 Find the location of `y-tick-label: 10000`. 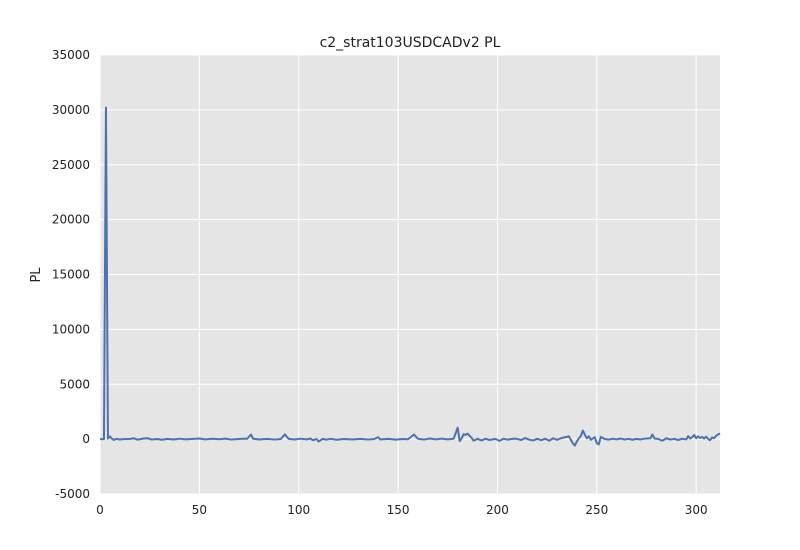

y-tick-label: 10000 is located at coordinates (71, 329).